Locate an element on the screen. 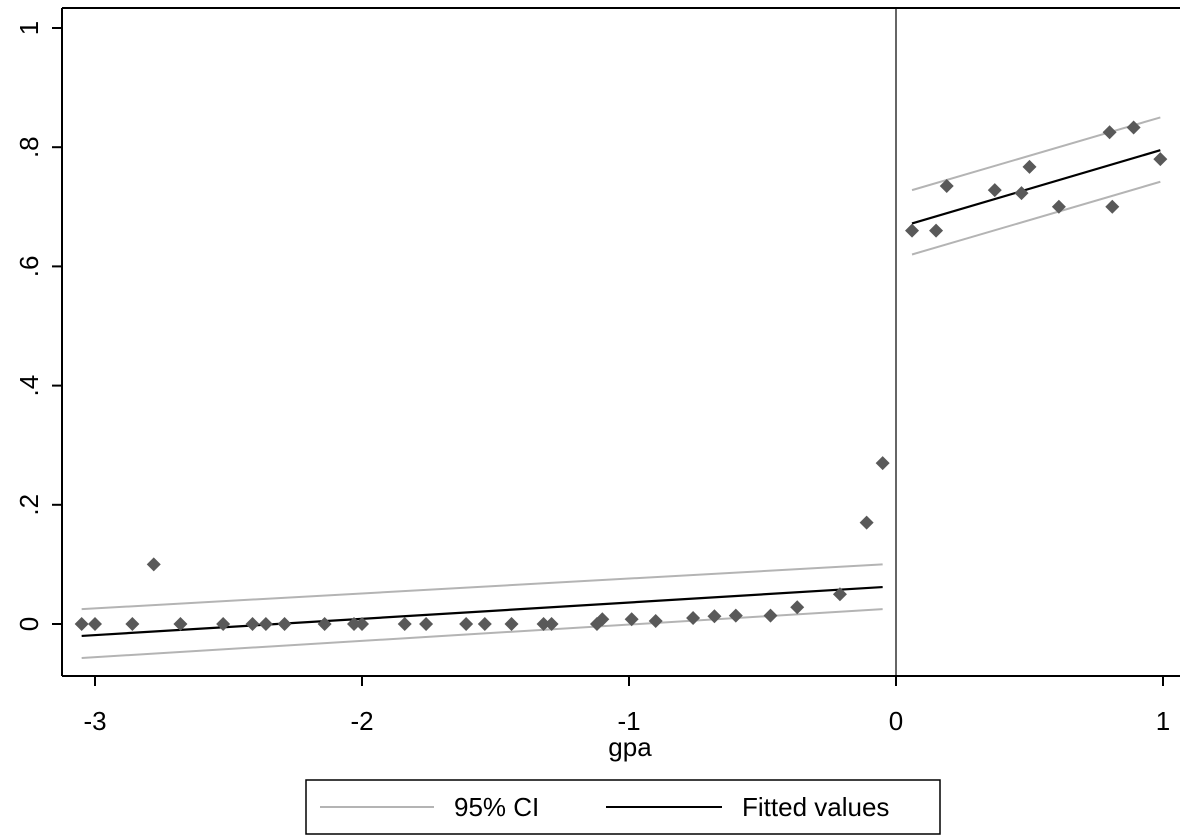 The image size is (1180, 837). x-tick-label: -3 is located at coordinates (94, 721).